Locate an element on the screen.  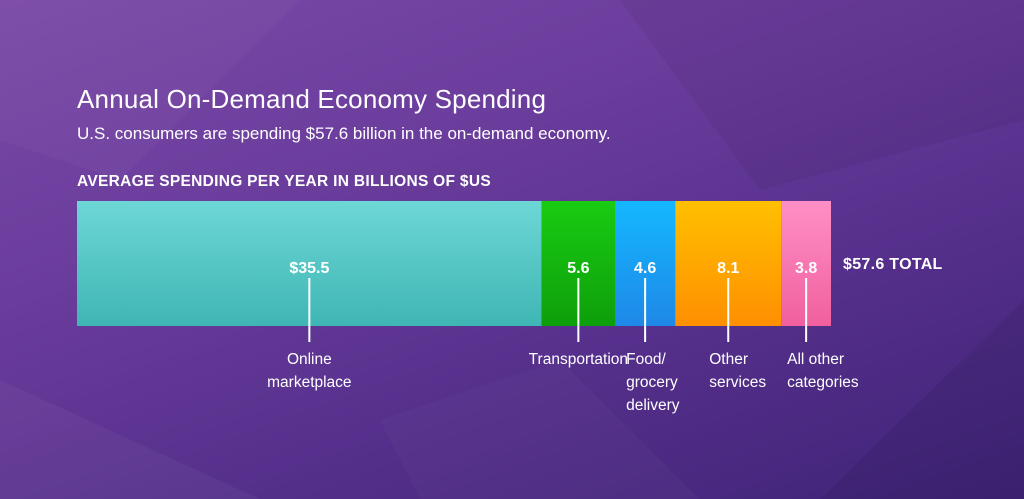
chart-title: Annual On-Demand Economy Spending is located at coordinates (312, 99).